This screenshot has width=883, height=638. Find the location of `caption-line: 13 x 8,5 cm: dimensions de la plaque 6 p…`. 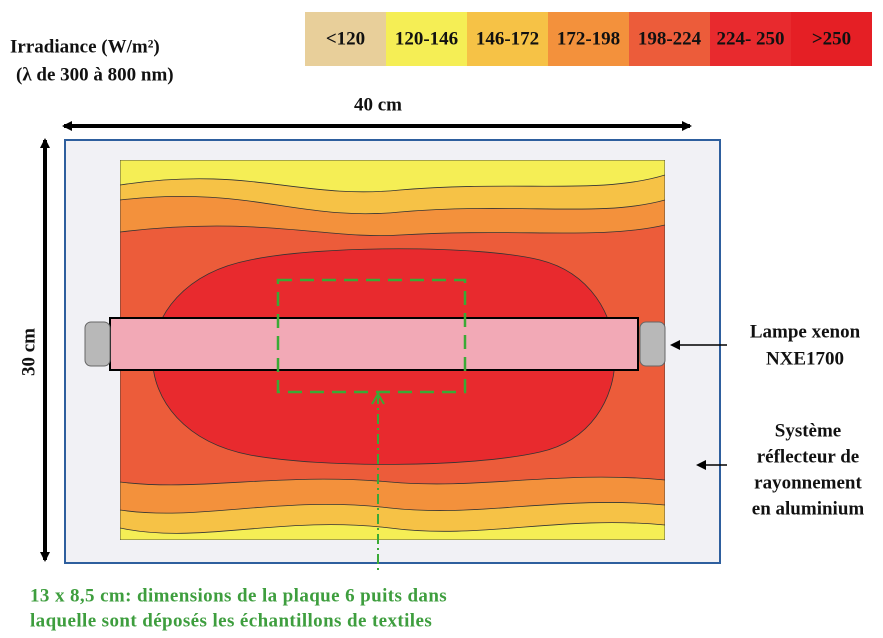

caption-line: 13 x 8,5 cm: dimensions de la plaque 6 p… is located at coordinates (238, 595).